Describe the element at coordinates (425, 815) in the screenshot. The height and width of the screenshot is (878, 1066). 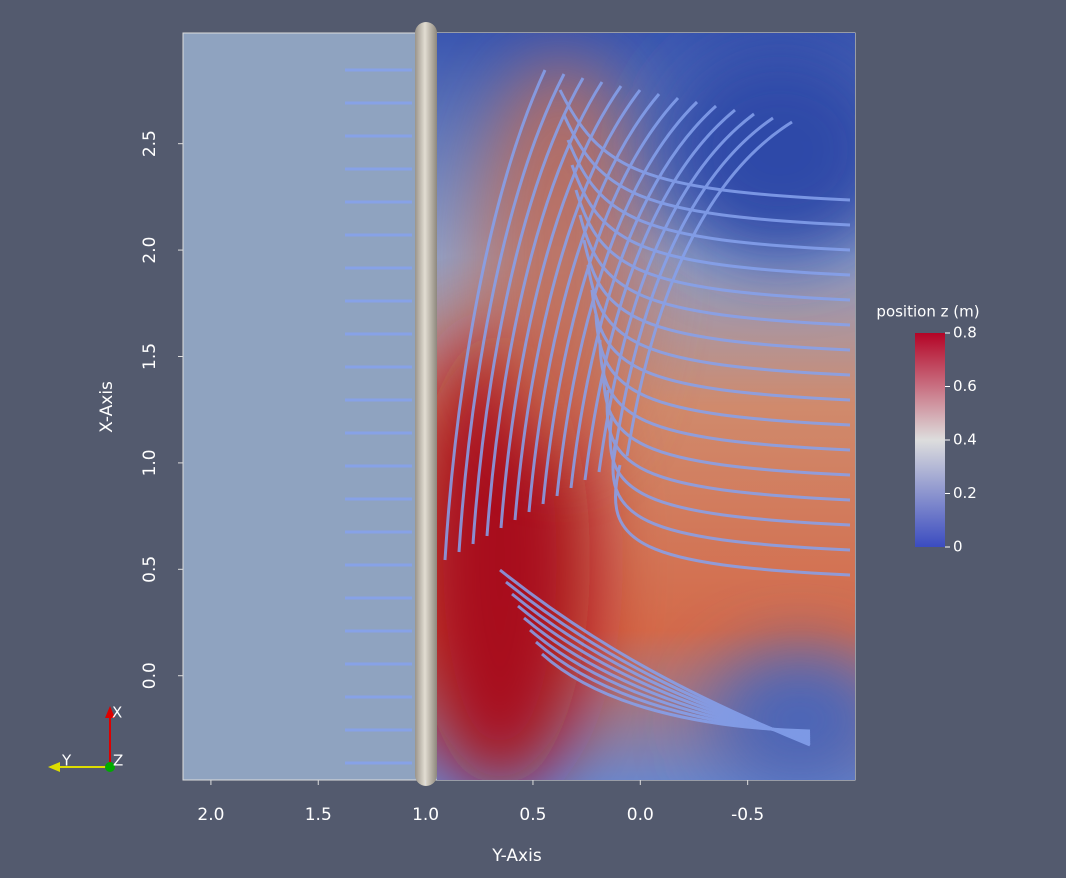
I see `x-tick-label: 1.0` at that location.